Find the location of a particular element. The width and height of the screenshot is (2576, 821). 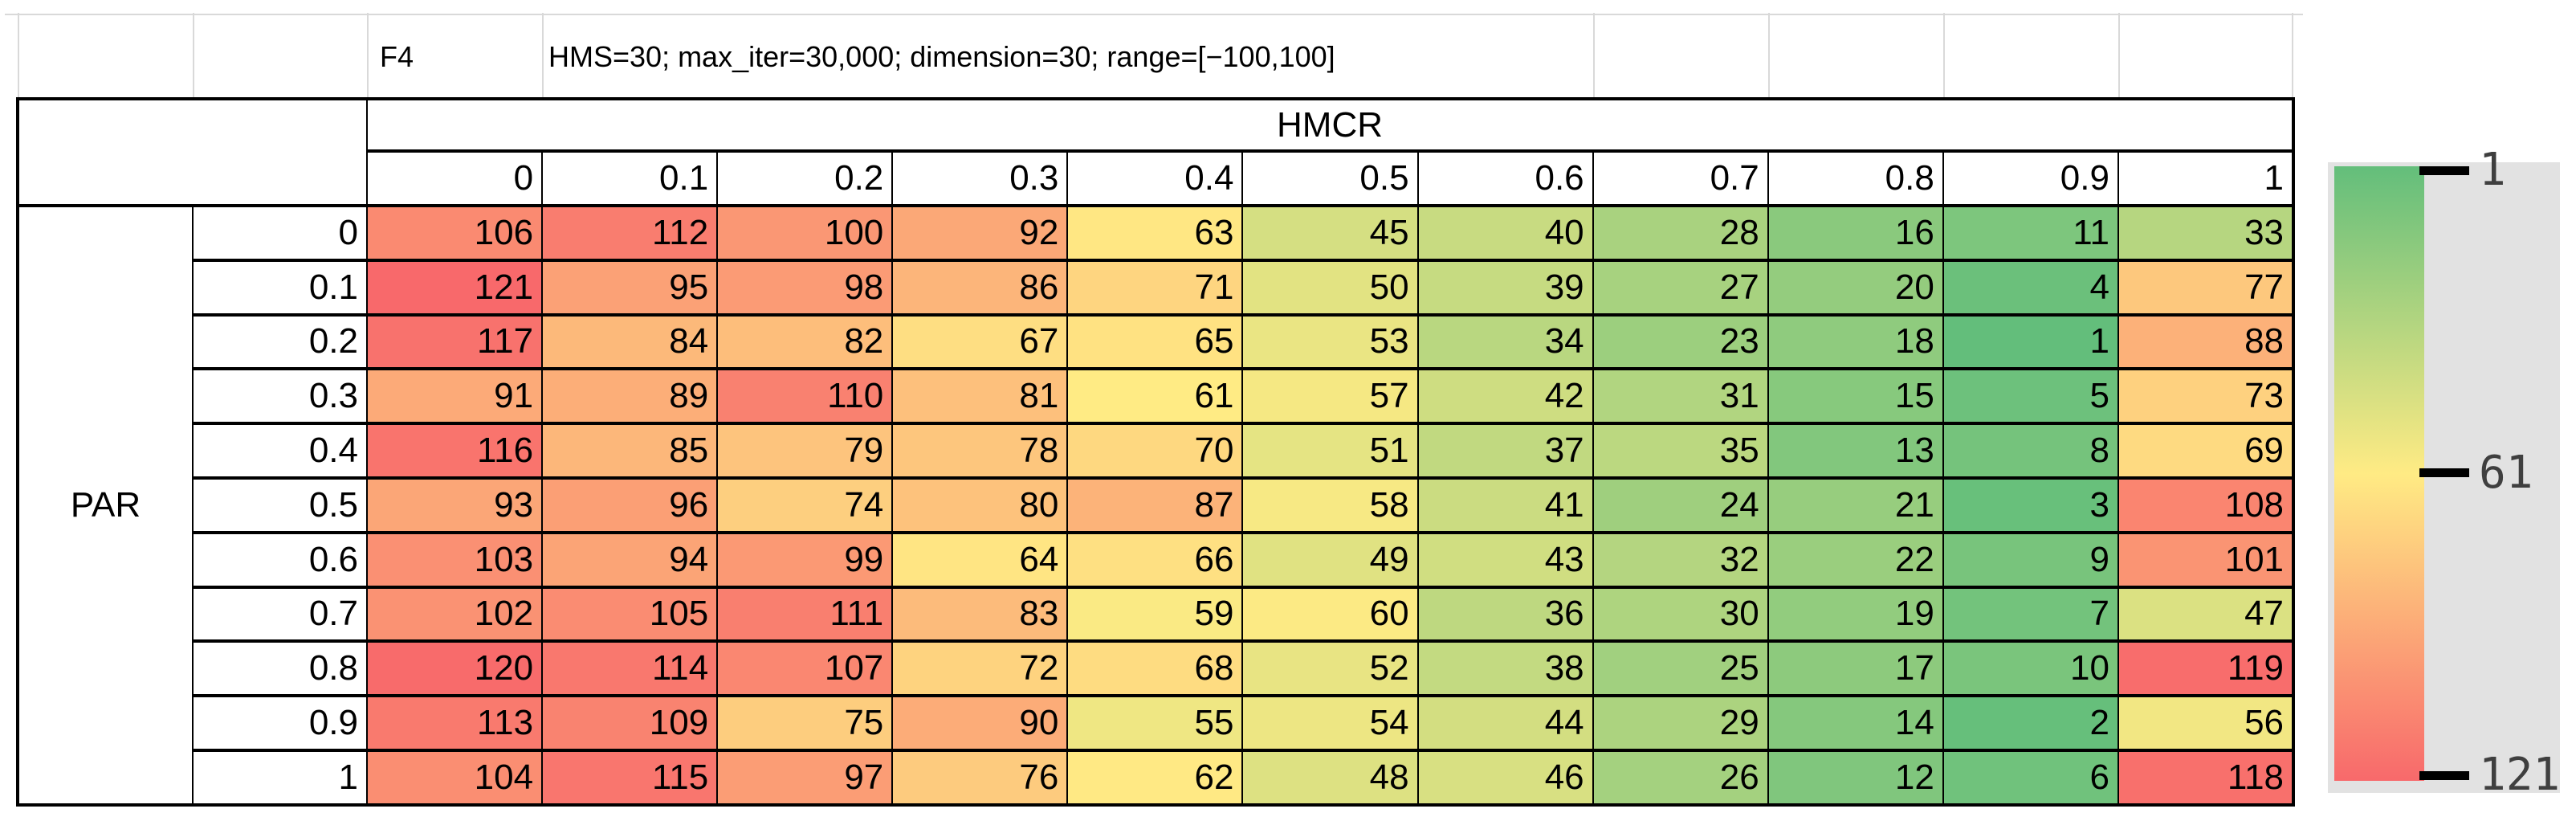

heatmap-cell: 28 is located at coordinates (1680, 233).